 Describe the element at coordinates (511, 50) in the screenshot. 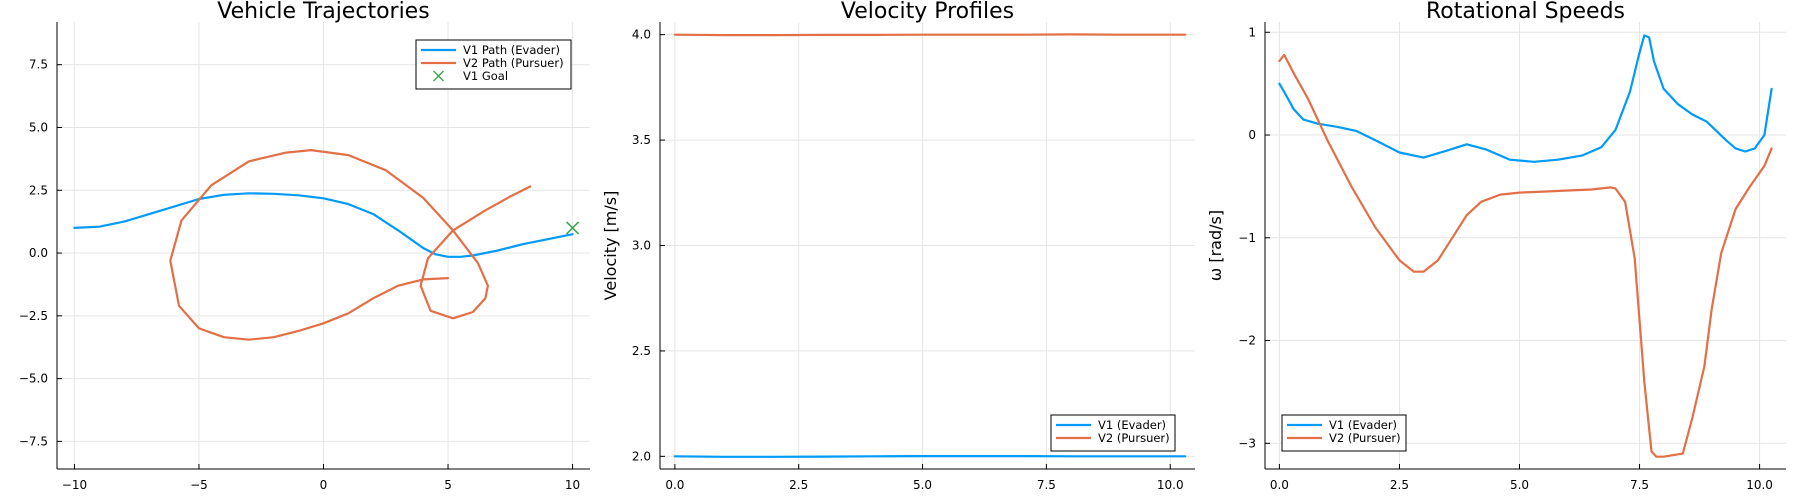

I see `legend-label: V1 Path (Evader)` at that location.